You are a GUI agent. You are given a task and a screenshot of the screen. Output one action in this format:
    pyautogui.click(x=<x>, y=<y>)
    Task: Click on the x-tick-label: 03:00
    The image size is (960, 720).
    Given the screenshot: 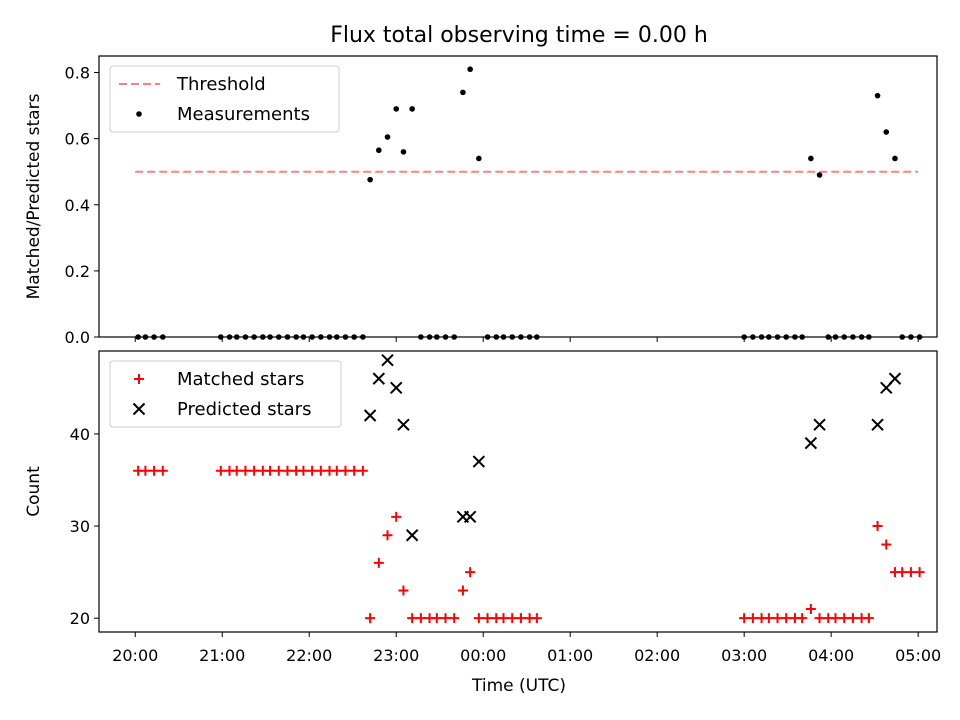 What is the action you would take?
    pyautogui.click(x=744, y=655)
    